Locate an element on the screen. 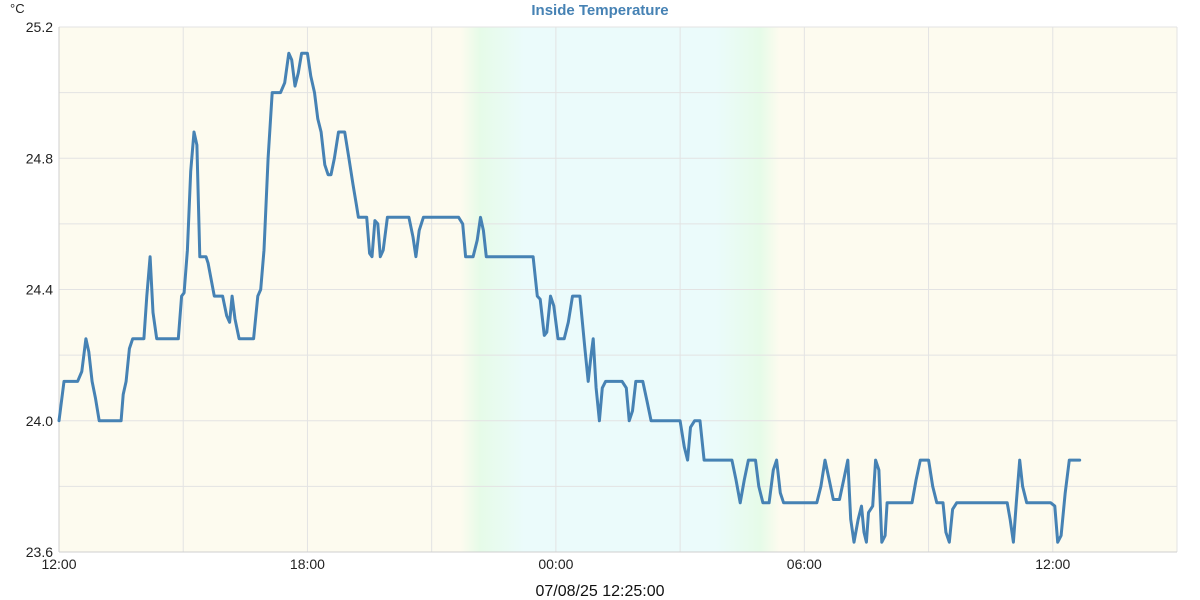 This screenshot has height=600, width=1200. y-tick-label: 23.6 is located at coordinates (39, 552).